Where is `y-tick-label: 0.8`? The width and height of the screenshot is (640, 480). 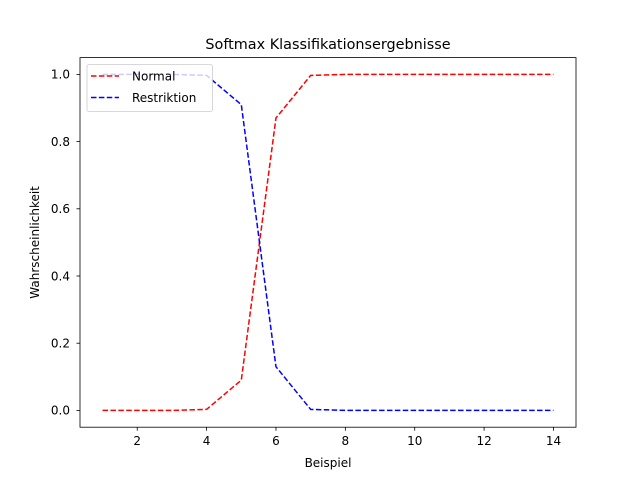 y-tick-label: 0.8 is located at coordinates (60, 142).